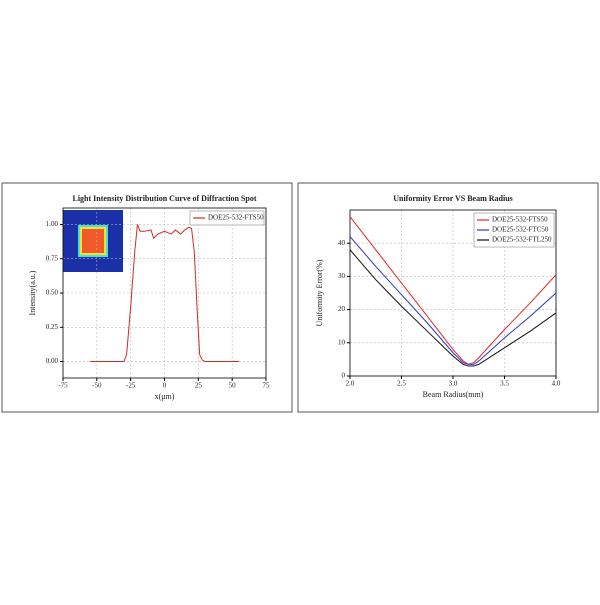 This screenshot has width=600, height=605. What do you see at coordinates (52, 293) in the screenshot?
I see `y-tick-label: 0.50` at bounding box center [52, 293].